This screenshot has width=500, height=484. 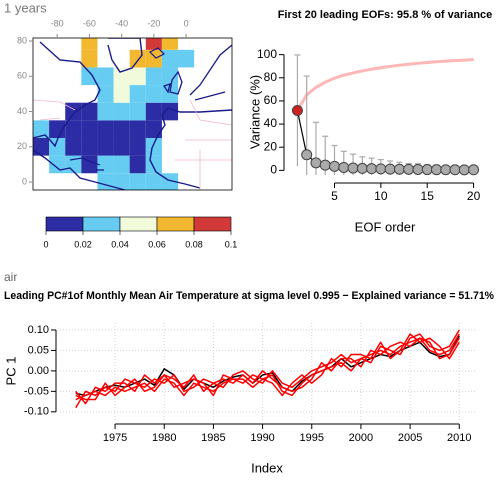 What do you see at coordinates (271, 146) in the screenshot?
I see `y-tick-label: 20` at bounding box center [271, 146].